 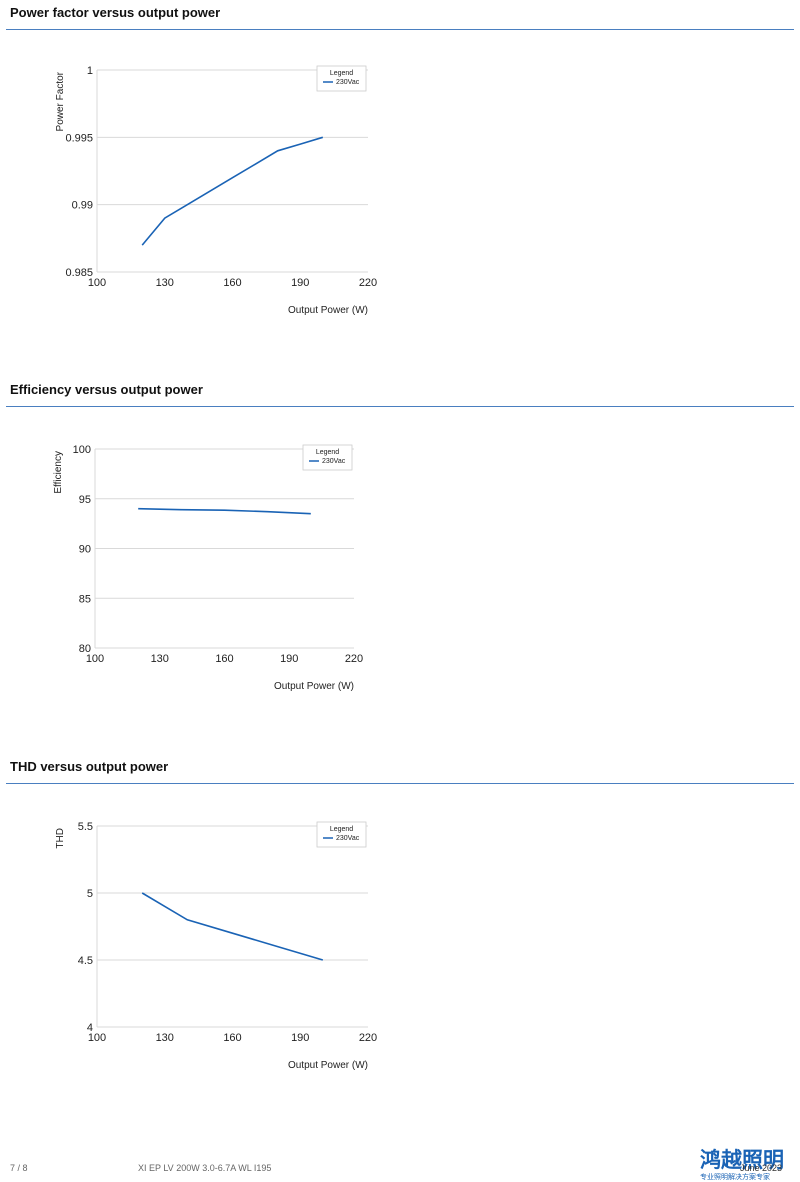 What do you see at coordinates (205, 1168) in the screenshot?
I see `document-title: XI EP LV 200W 3.0-6.7A WL I195` at bounding box center [205, 1168].